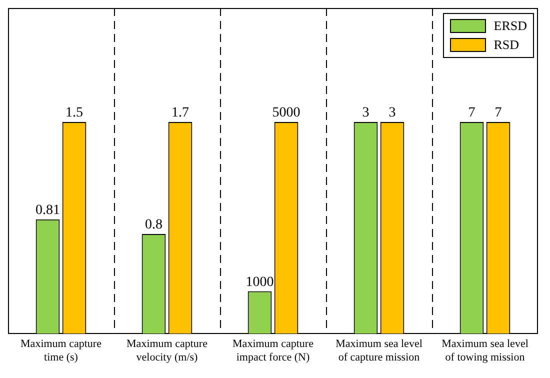 The image size is (550, 378). I want to click on data-label: 1.5, so click(74, 113).